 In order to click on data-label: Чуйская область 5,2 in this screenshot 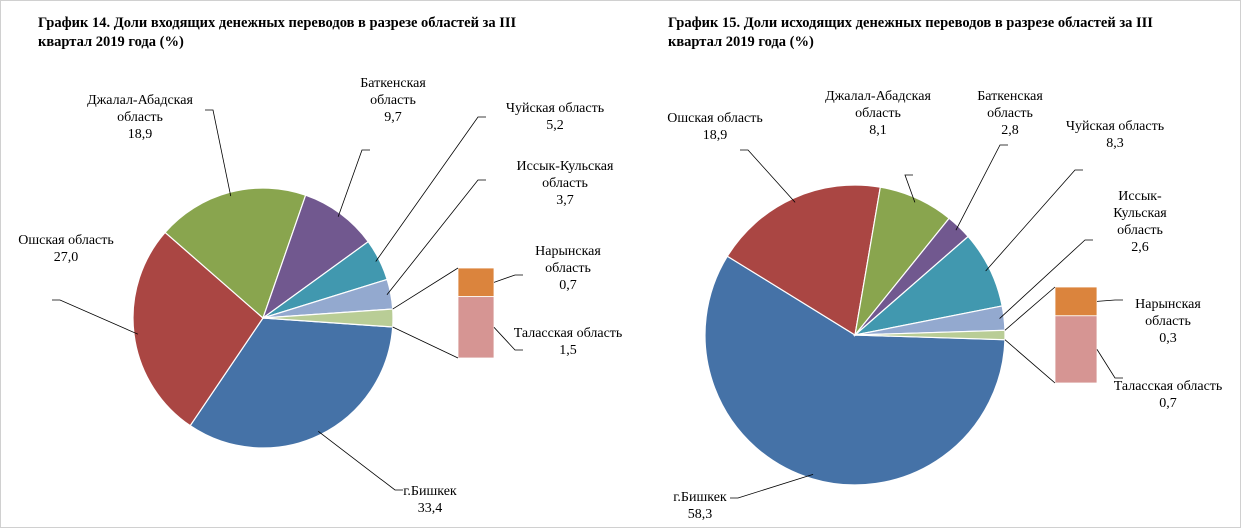, I will do `click(555, 117)`.